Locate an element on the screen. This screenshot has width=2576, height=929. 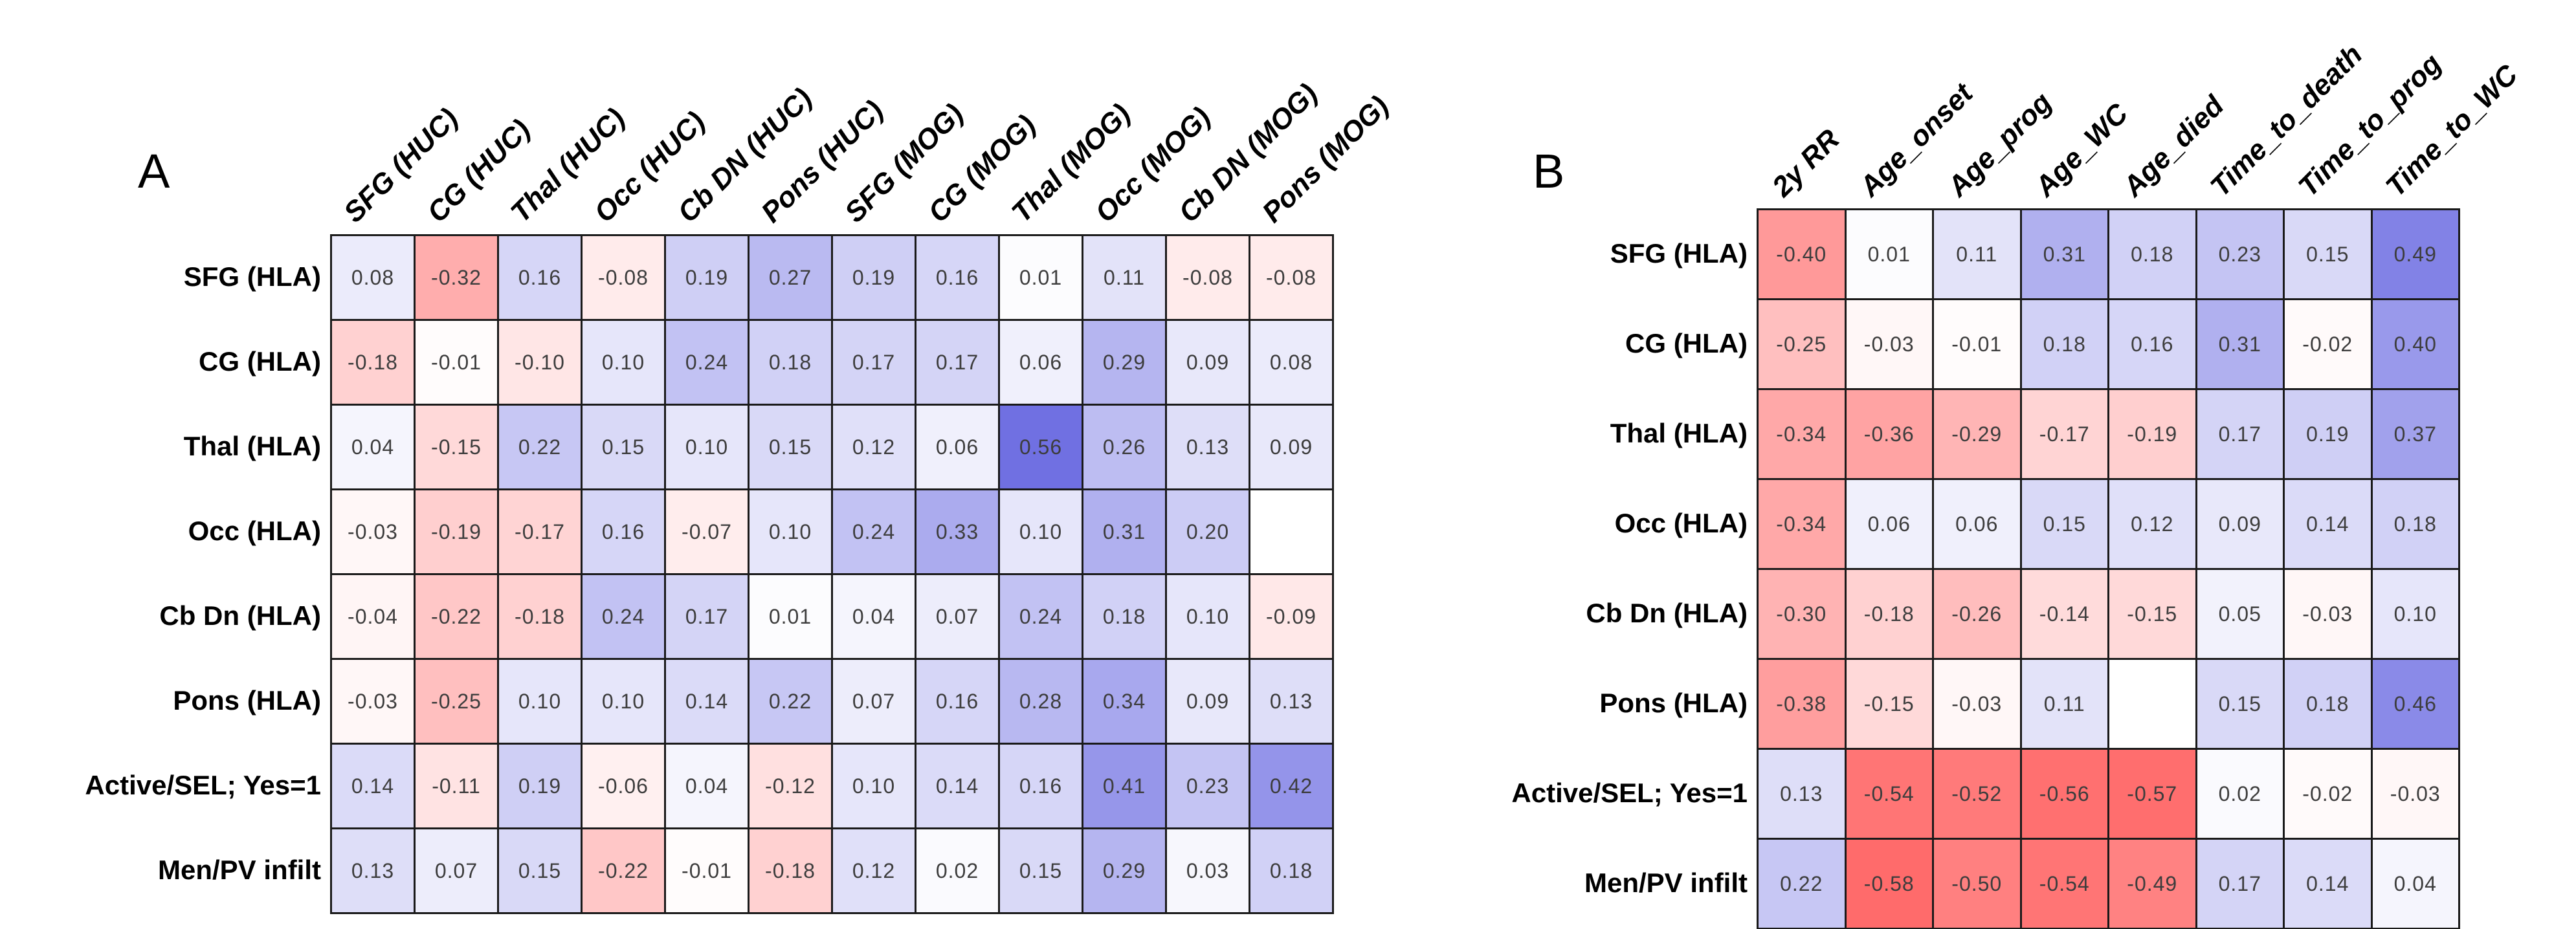
heatmap-cell: 0.23 is located at coordinates (1208, 787).